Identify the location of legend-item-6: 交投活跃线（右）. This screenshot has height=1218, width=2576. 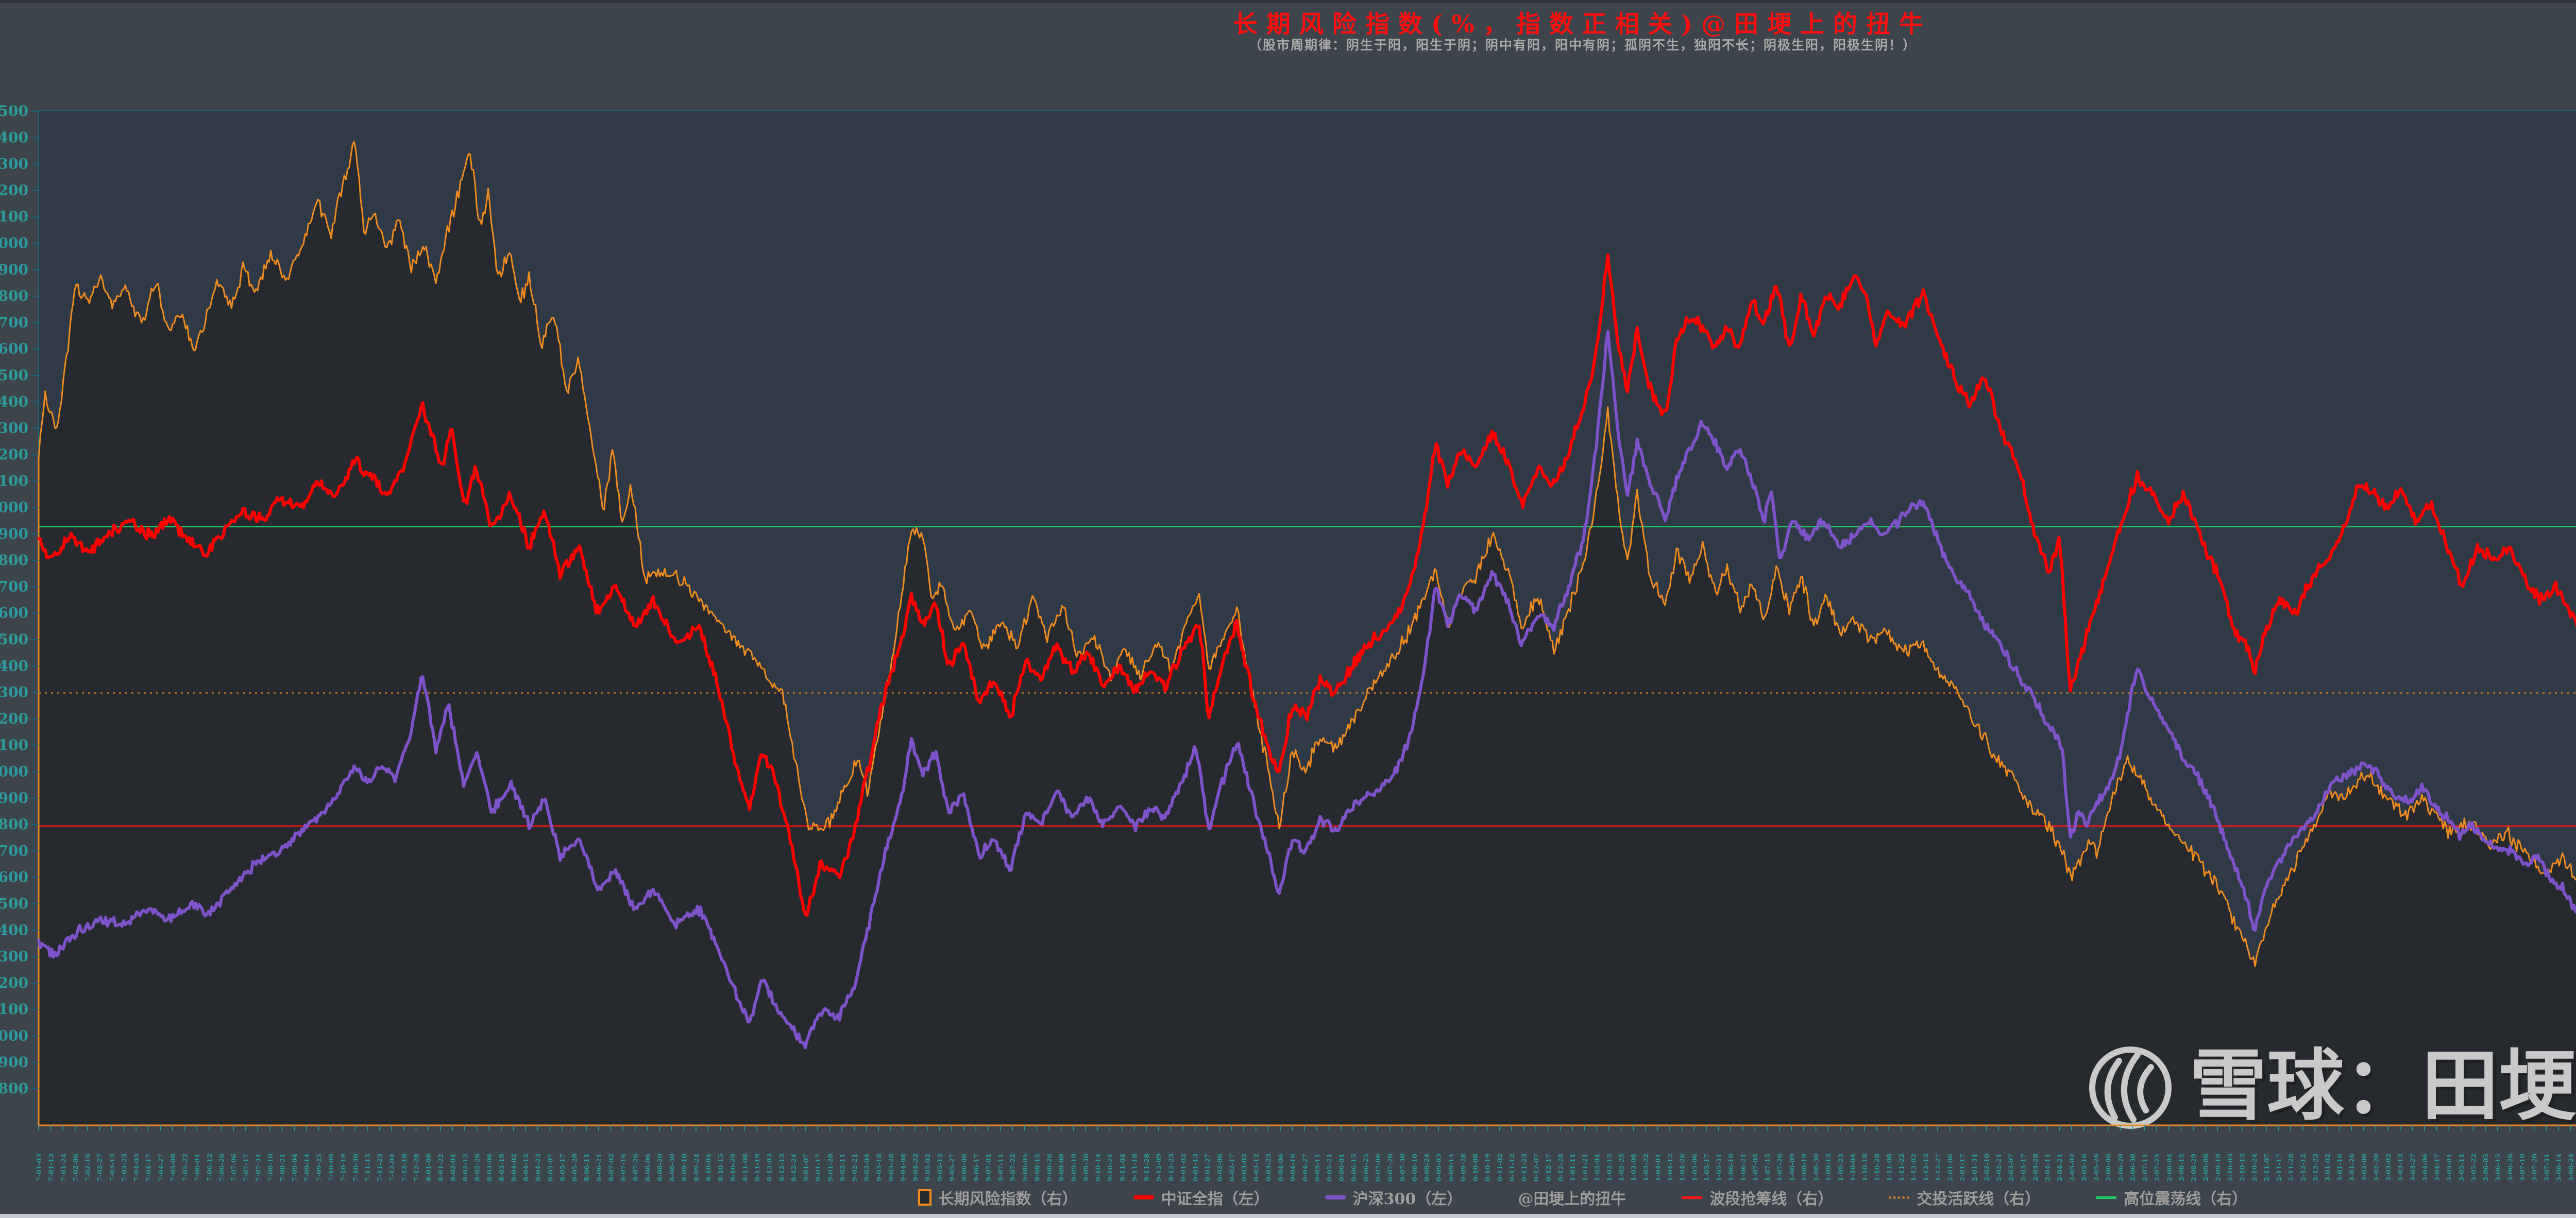
(1964, 1197).